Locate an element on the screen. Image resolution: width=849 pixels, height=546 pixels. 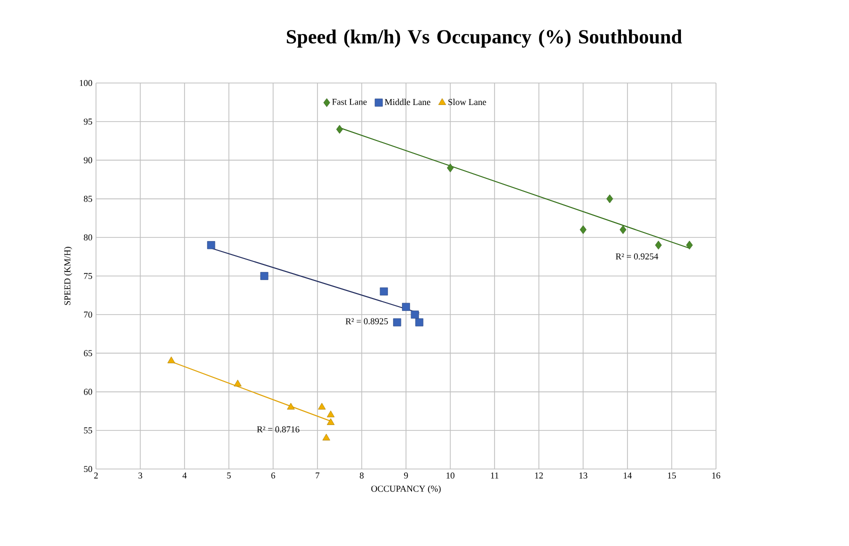
x-axis-title: OCCUPANCY (%) is located at coordinates (406, 489).